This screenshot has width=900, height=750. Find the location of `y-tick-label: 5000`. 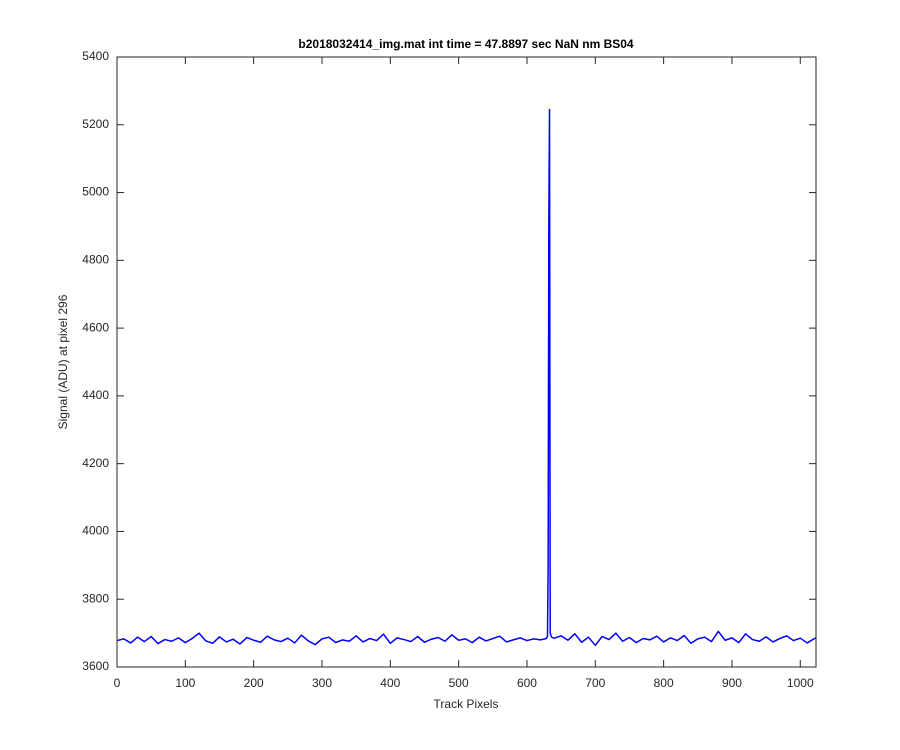

y-tick-label: 5000 is located at coordinates (95, 192).